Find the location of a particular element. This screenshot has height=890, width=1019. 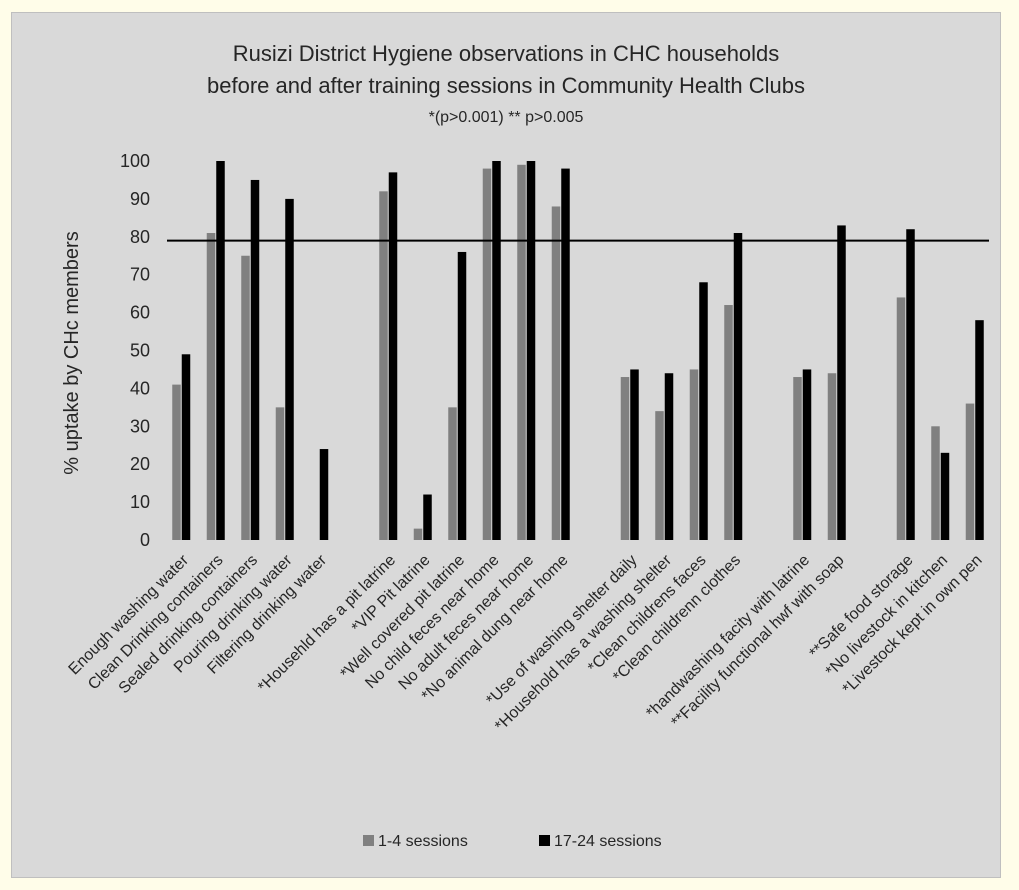

y-tick-label: 0 is located at coordinates (145, 540).